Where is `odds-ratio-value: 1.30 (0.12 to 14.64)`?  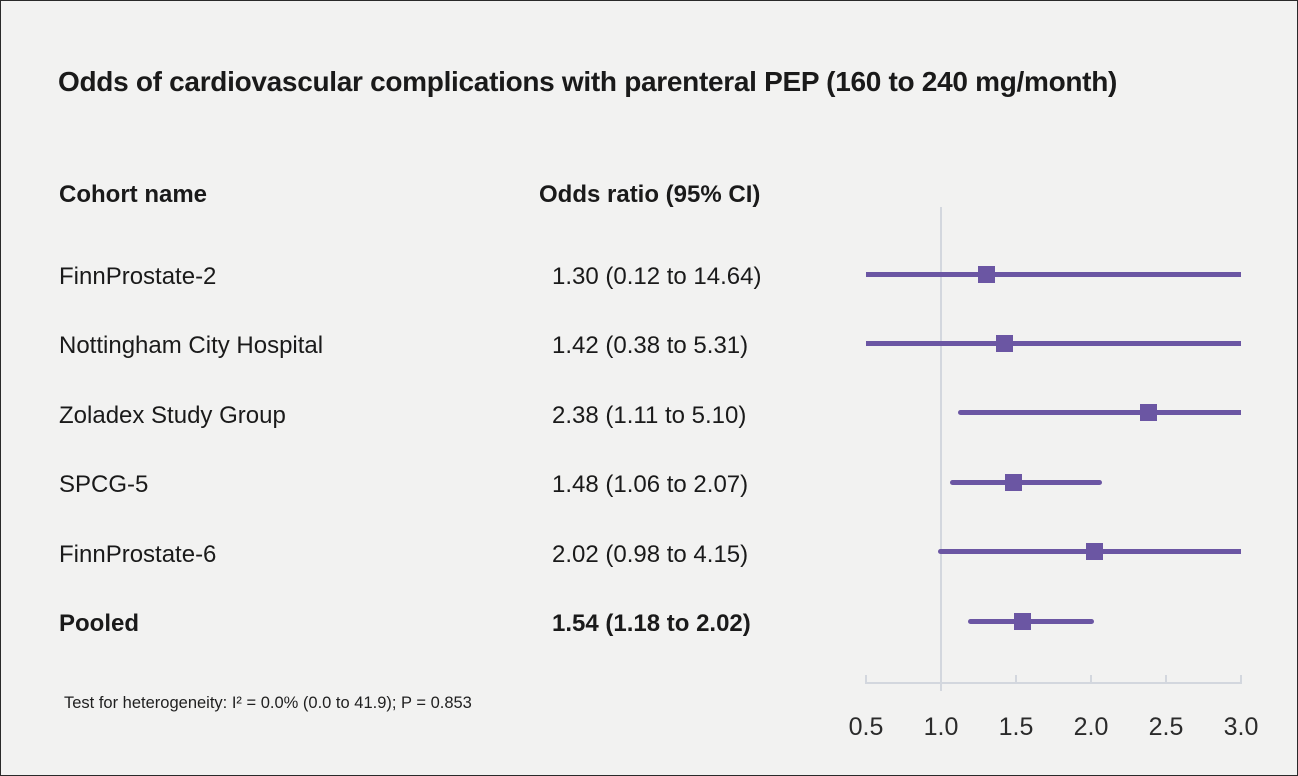 odds-ratio-value: 1.30 (0.12 to 14.64) is located at coordinates (657, 276).